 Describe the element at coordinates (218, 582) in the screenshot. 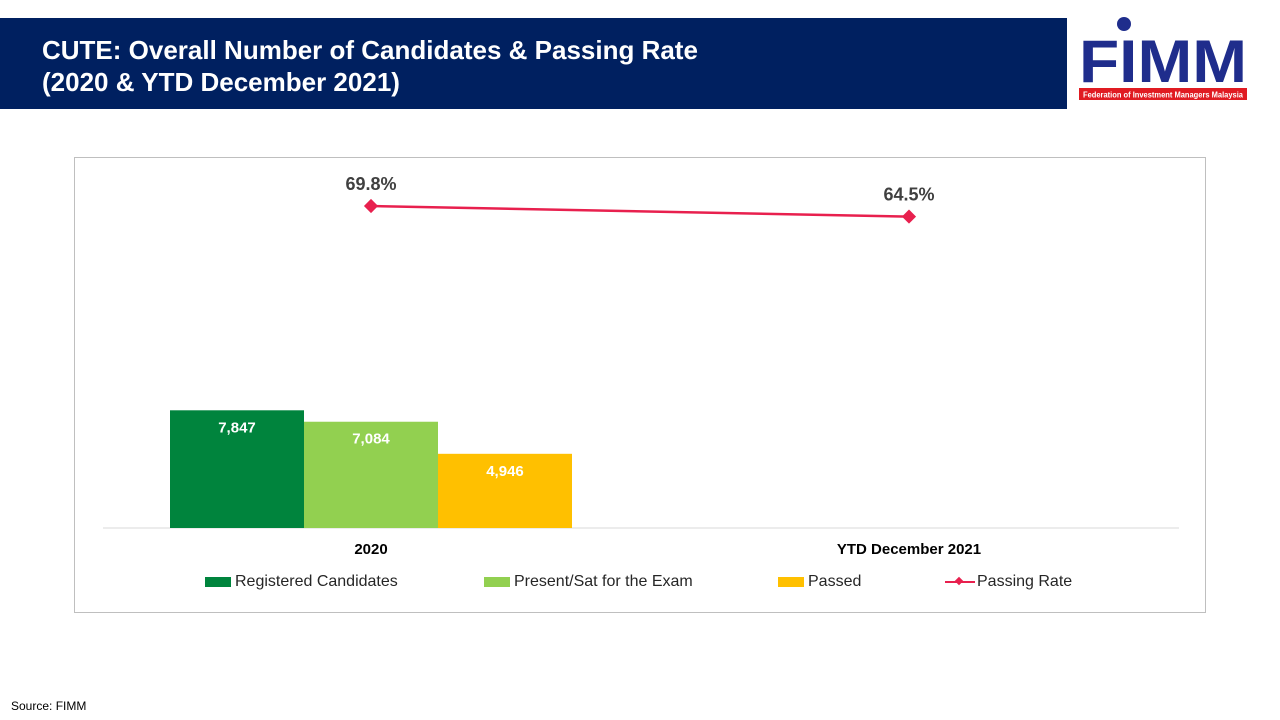

I see `legend-swatch-registered` at that location.